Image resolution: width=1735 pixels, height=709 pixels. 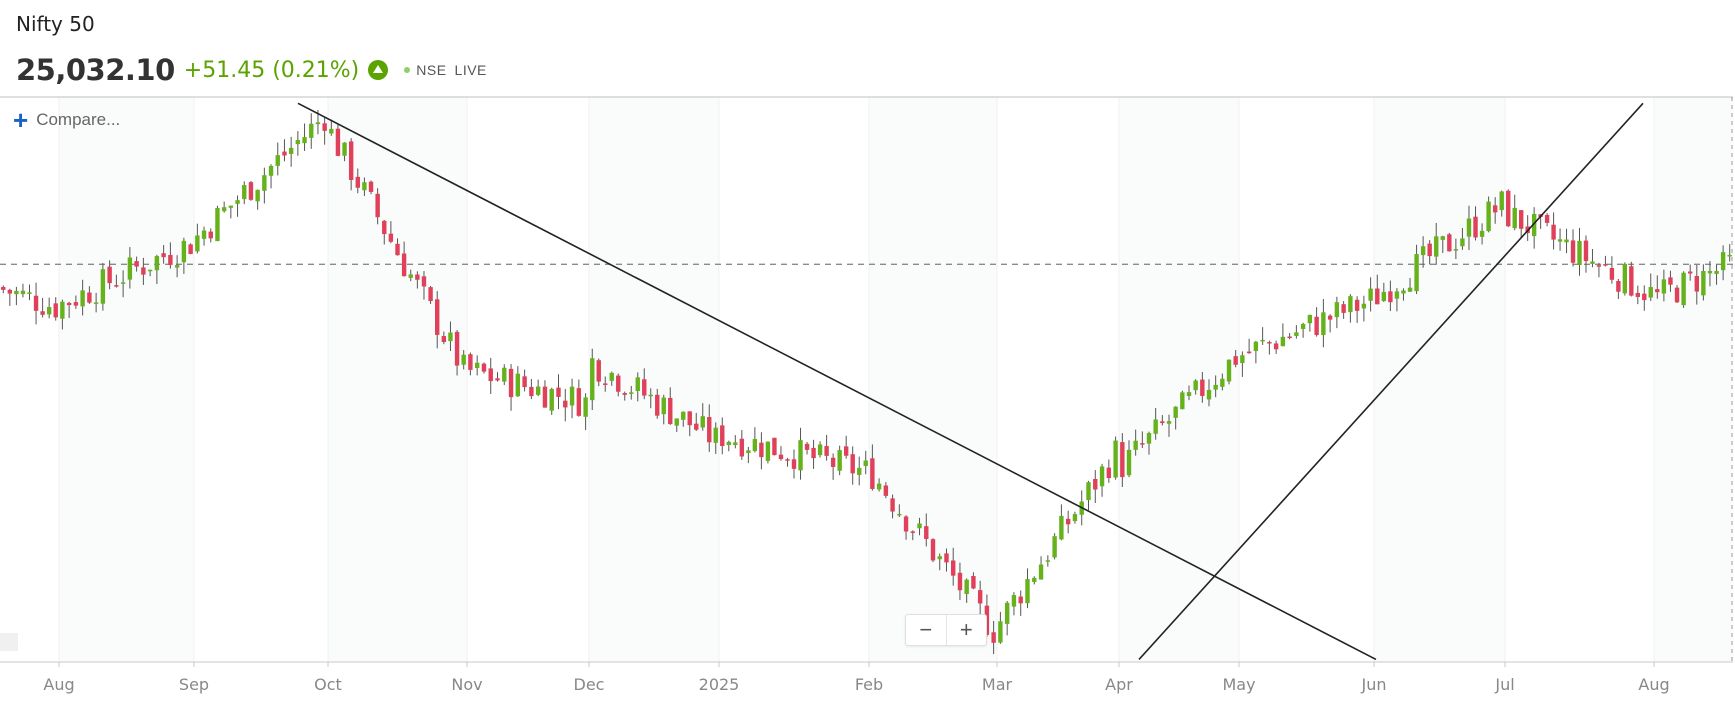 What do you see at coordinates (926, 630) in the screenshot?
I see `zoom-out-button: −` at bounding box center [926, 630].